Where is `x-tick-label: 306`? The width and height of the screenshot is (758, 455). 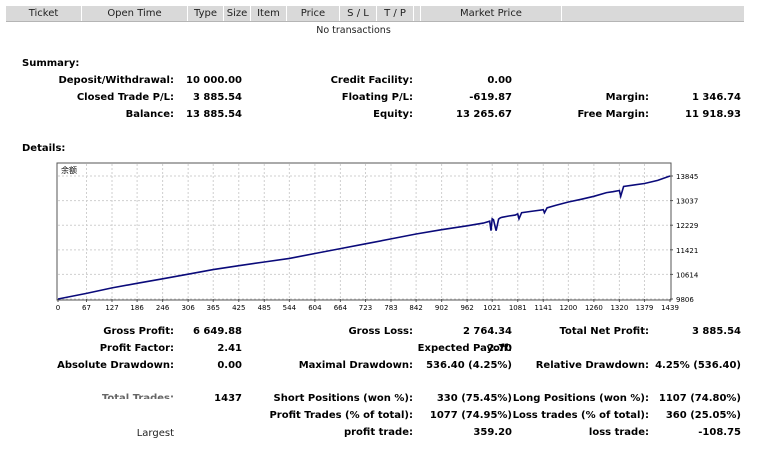
x-tick-label: 306 is located at coordinates (188, 308).